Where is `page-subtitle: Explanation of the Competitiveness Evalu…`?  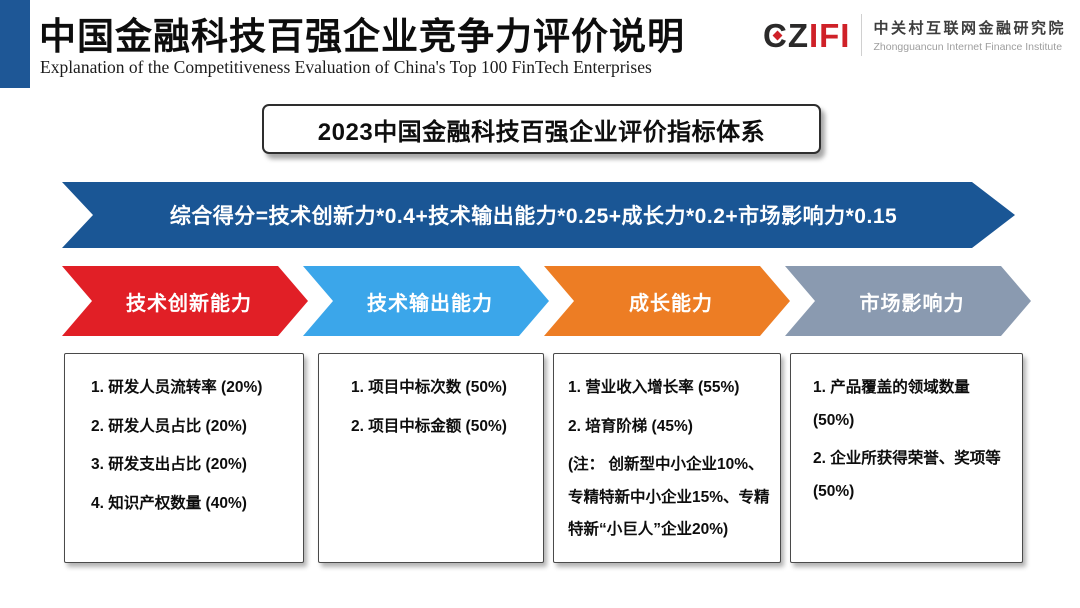 page-subtitle: Explanation of the Competitiveness Evalu… is located at coordinates (346, 67).